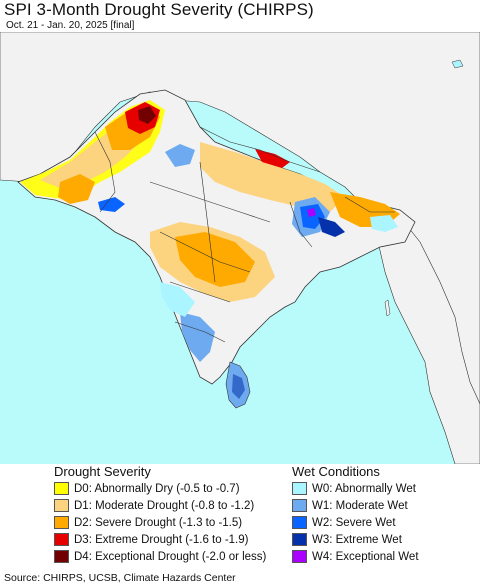  Describe the element at coordinates (105, 172) in the screenshot. I see `border-india-pakistan` at that location.